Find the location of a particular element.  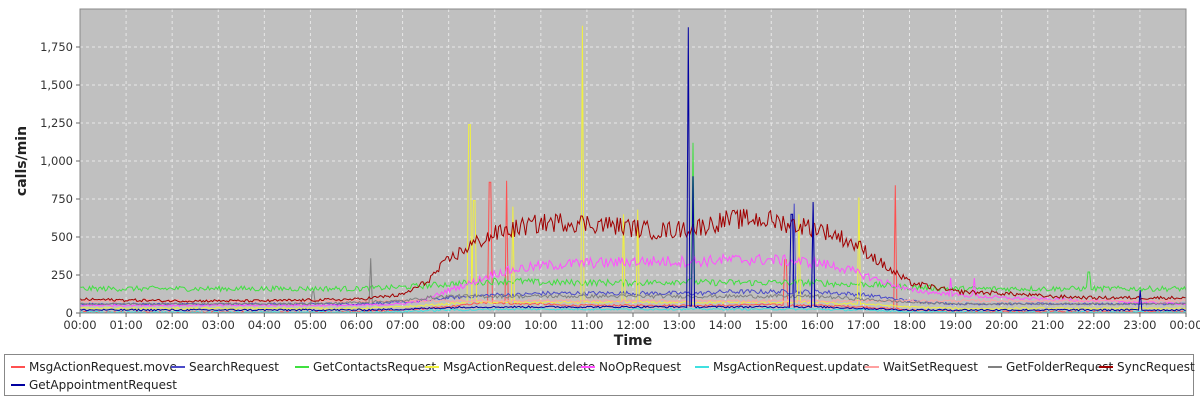

x-tick-label: 21:00 is located at coordinates (1047, 325).